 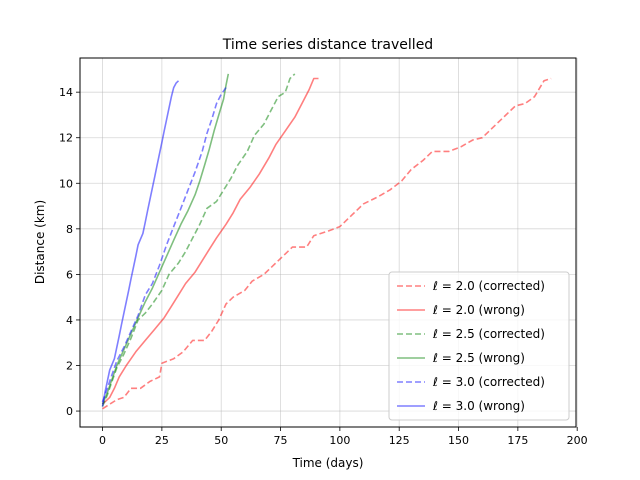 What do you see at coordinates (221, 440) in the screenshot?
I see `x-tick-label: 50` at bounding box center [221, 440].